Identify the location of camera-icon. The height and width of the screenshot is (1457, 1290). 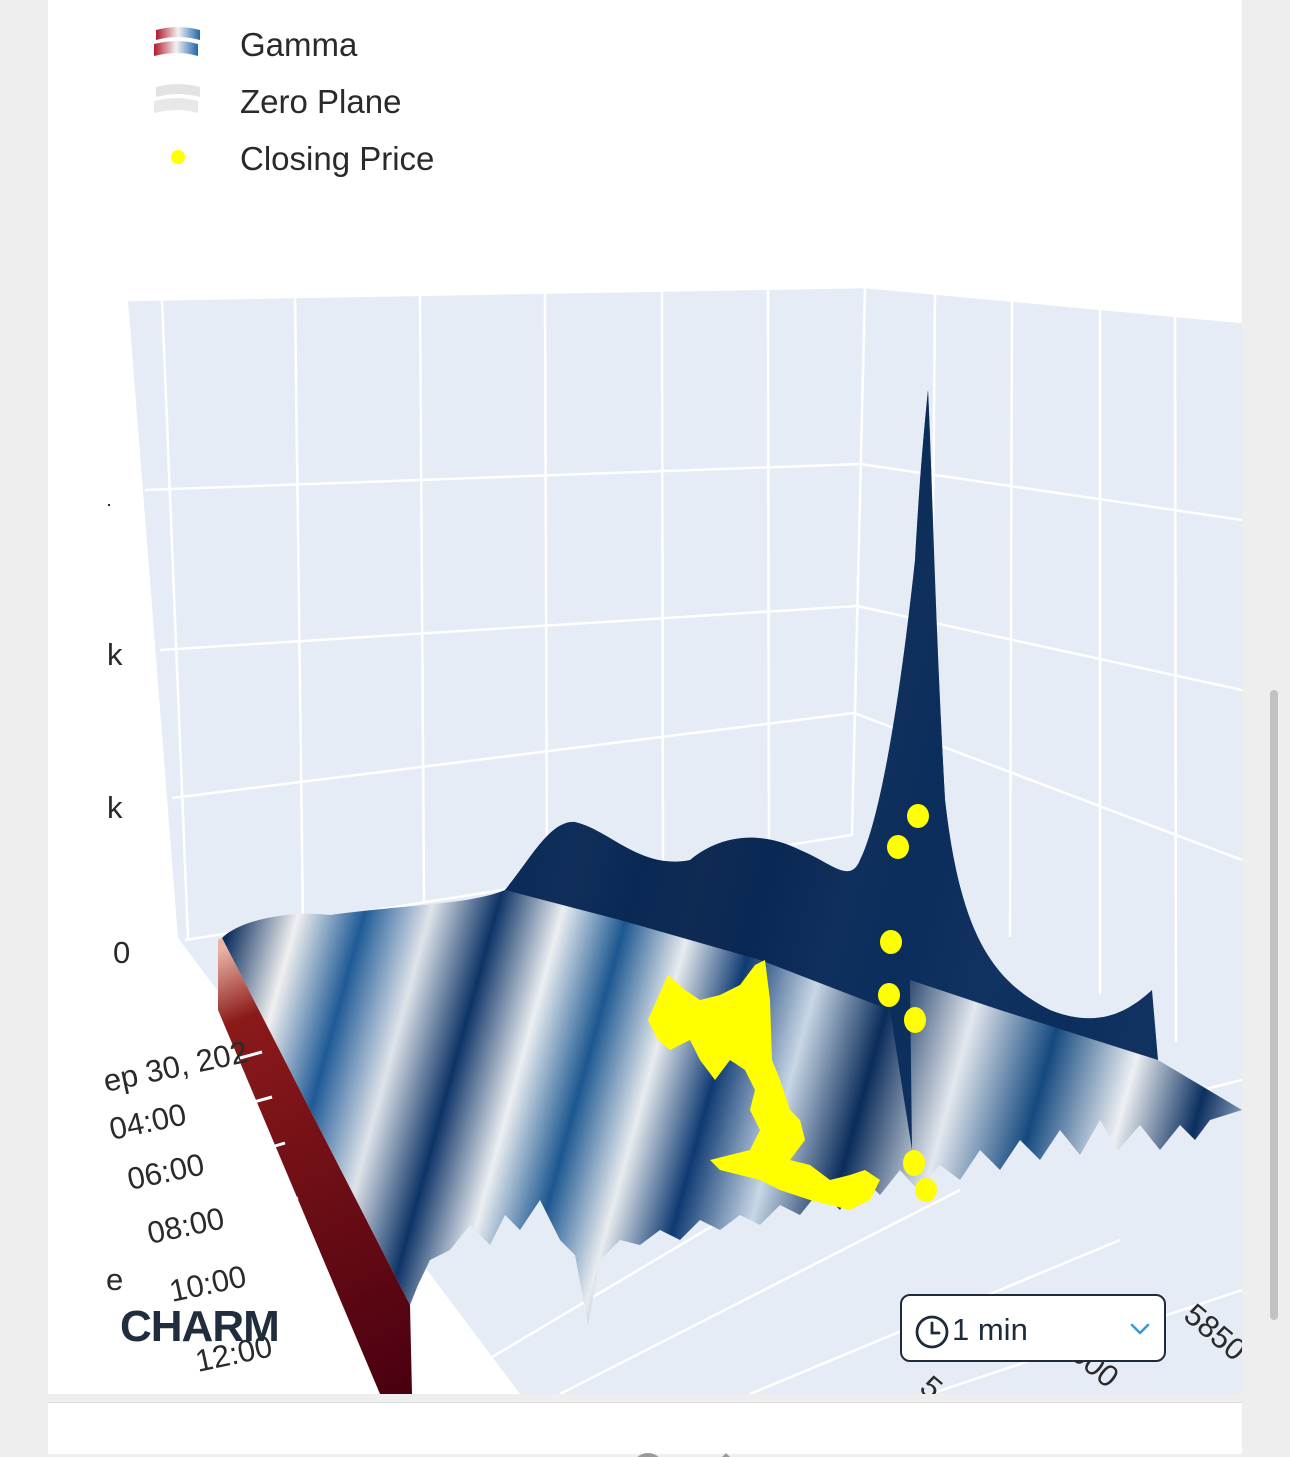
(648, 1455).